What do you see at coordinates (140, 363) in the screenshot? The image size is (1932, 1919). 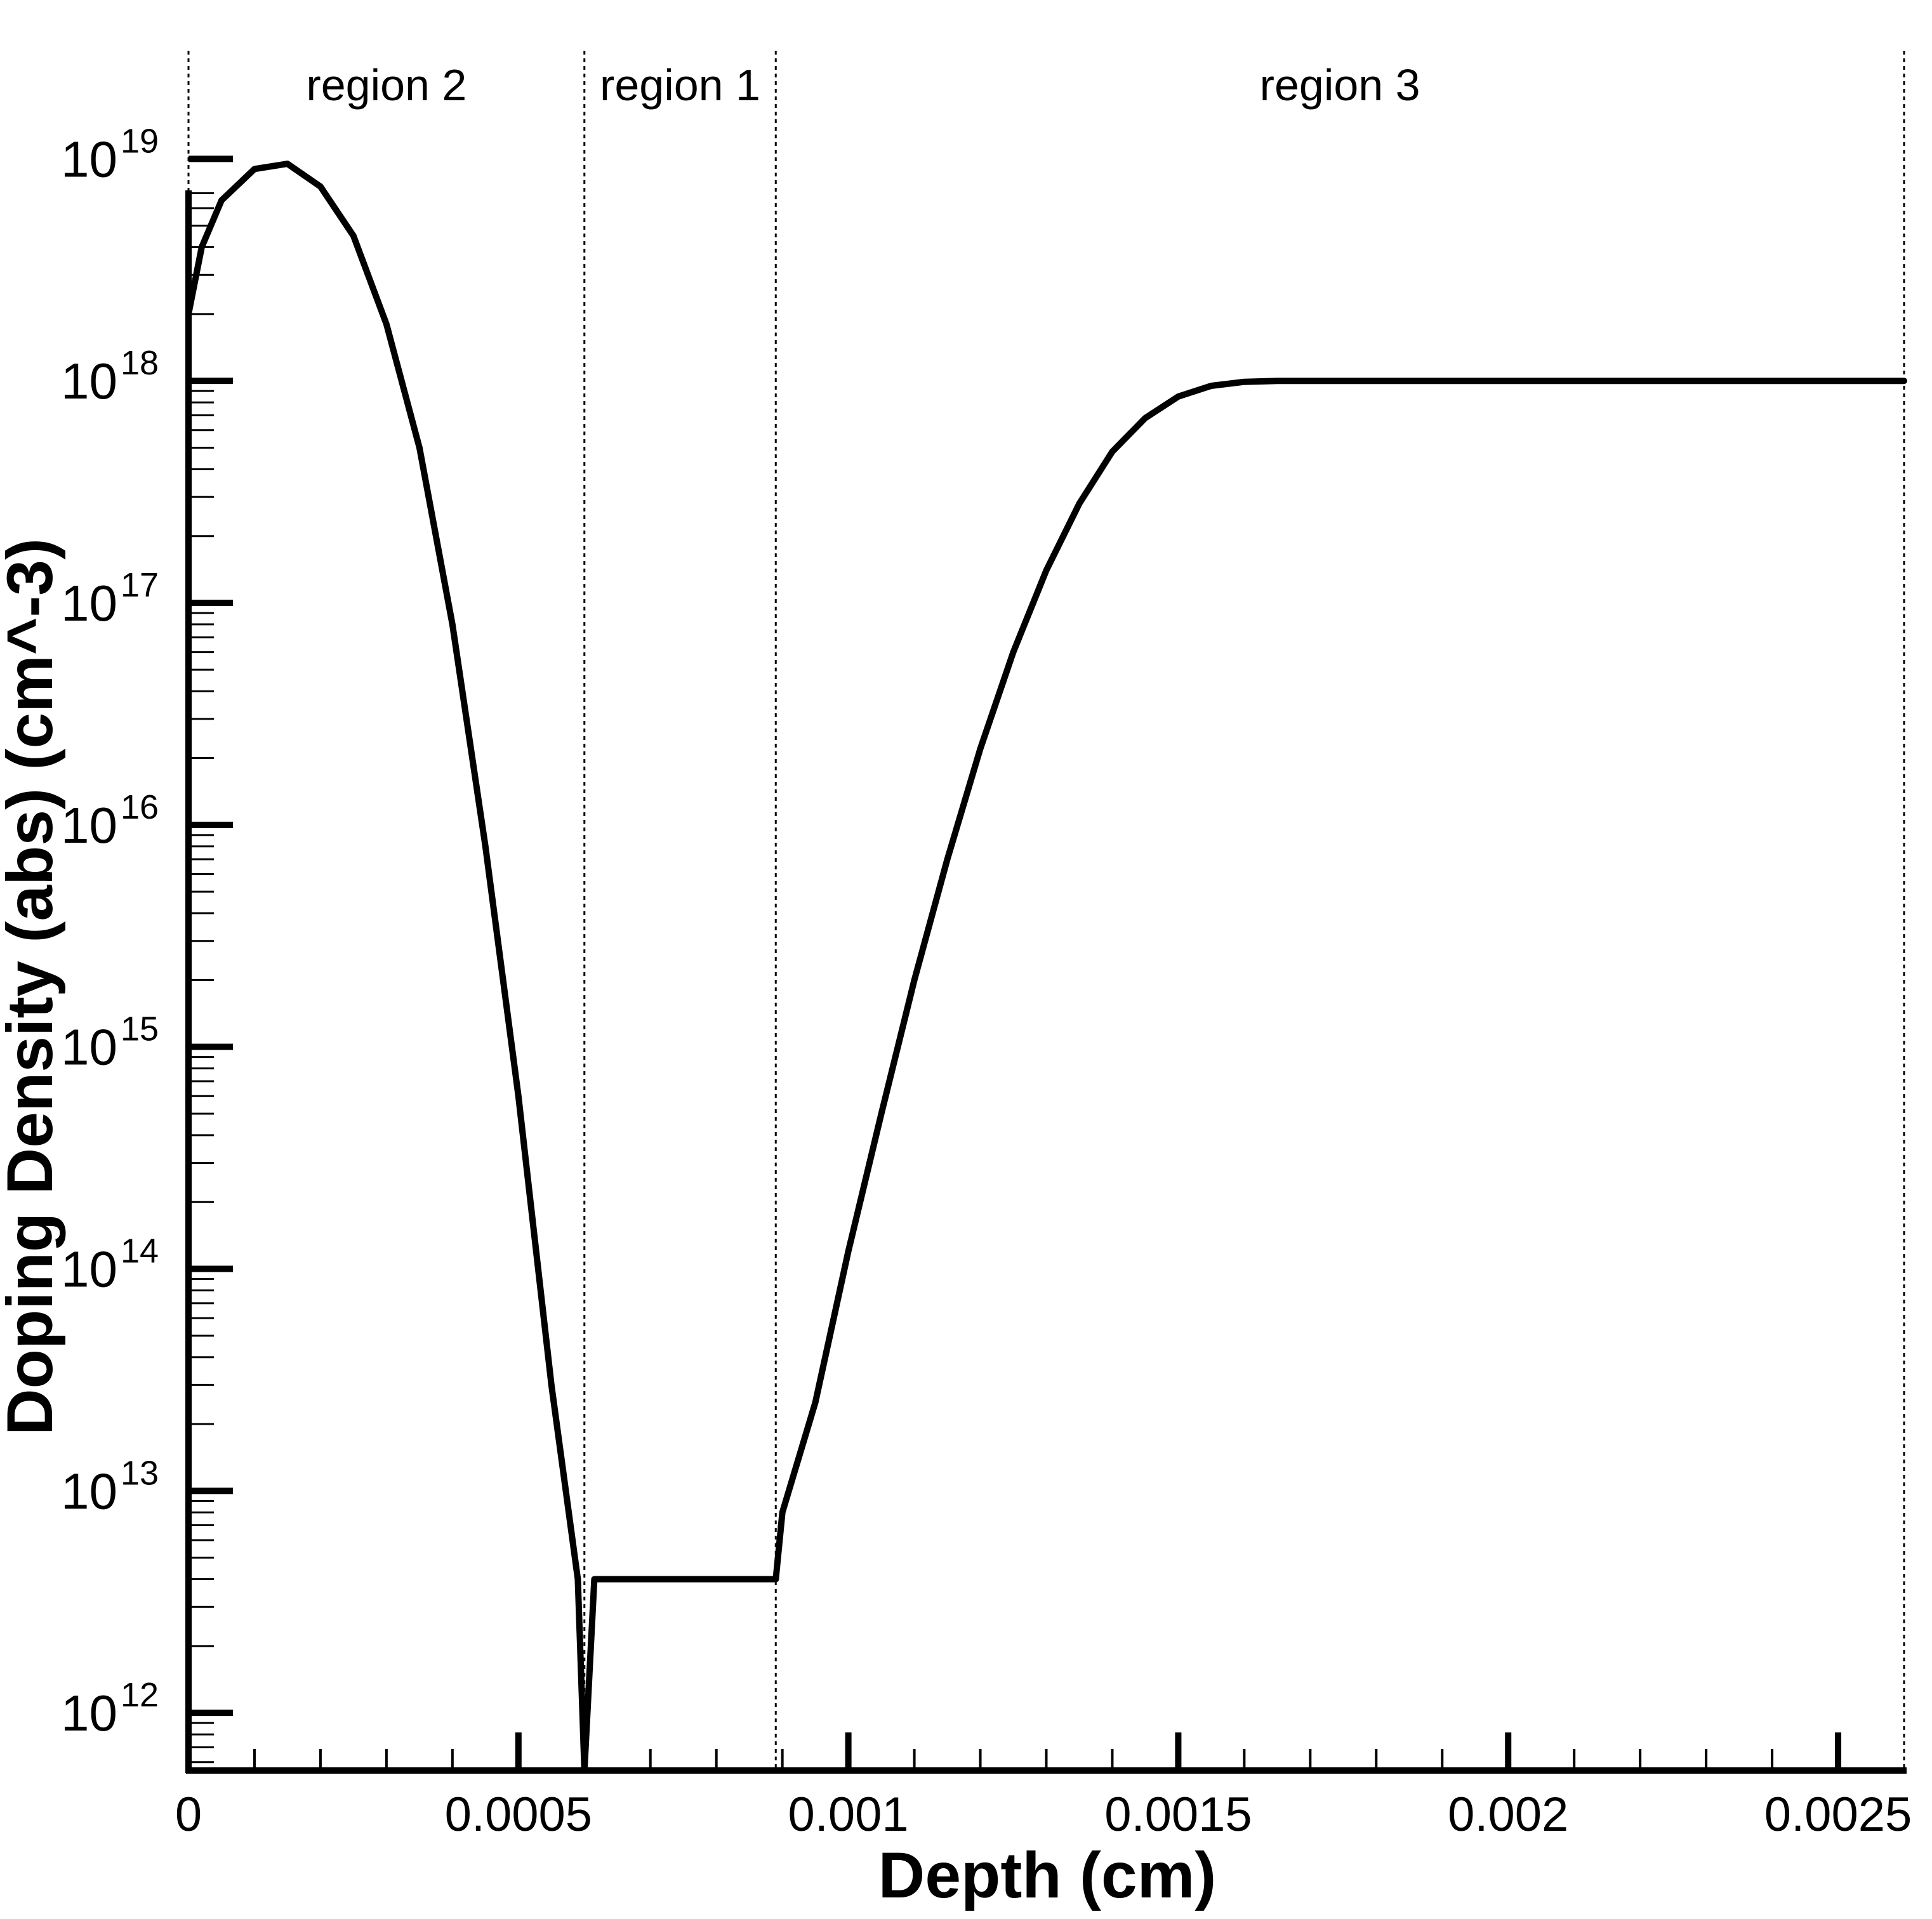 I see `y-tick-label-exponent: 18` at bounding box center [140, 363].